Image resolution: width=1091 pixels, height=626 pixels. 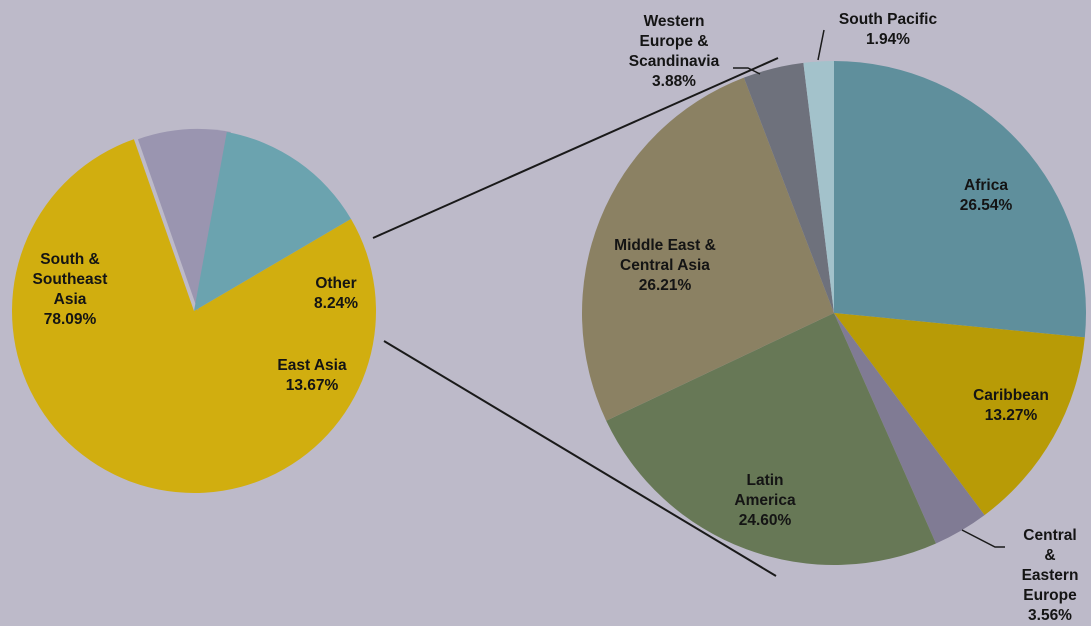 I want to click on label-name: South & Southeast Asia, so click(x=70, y=279).